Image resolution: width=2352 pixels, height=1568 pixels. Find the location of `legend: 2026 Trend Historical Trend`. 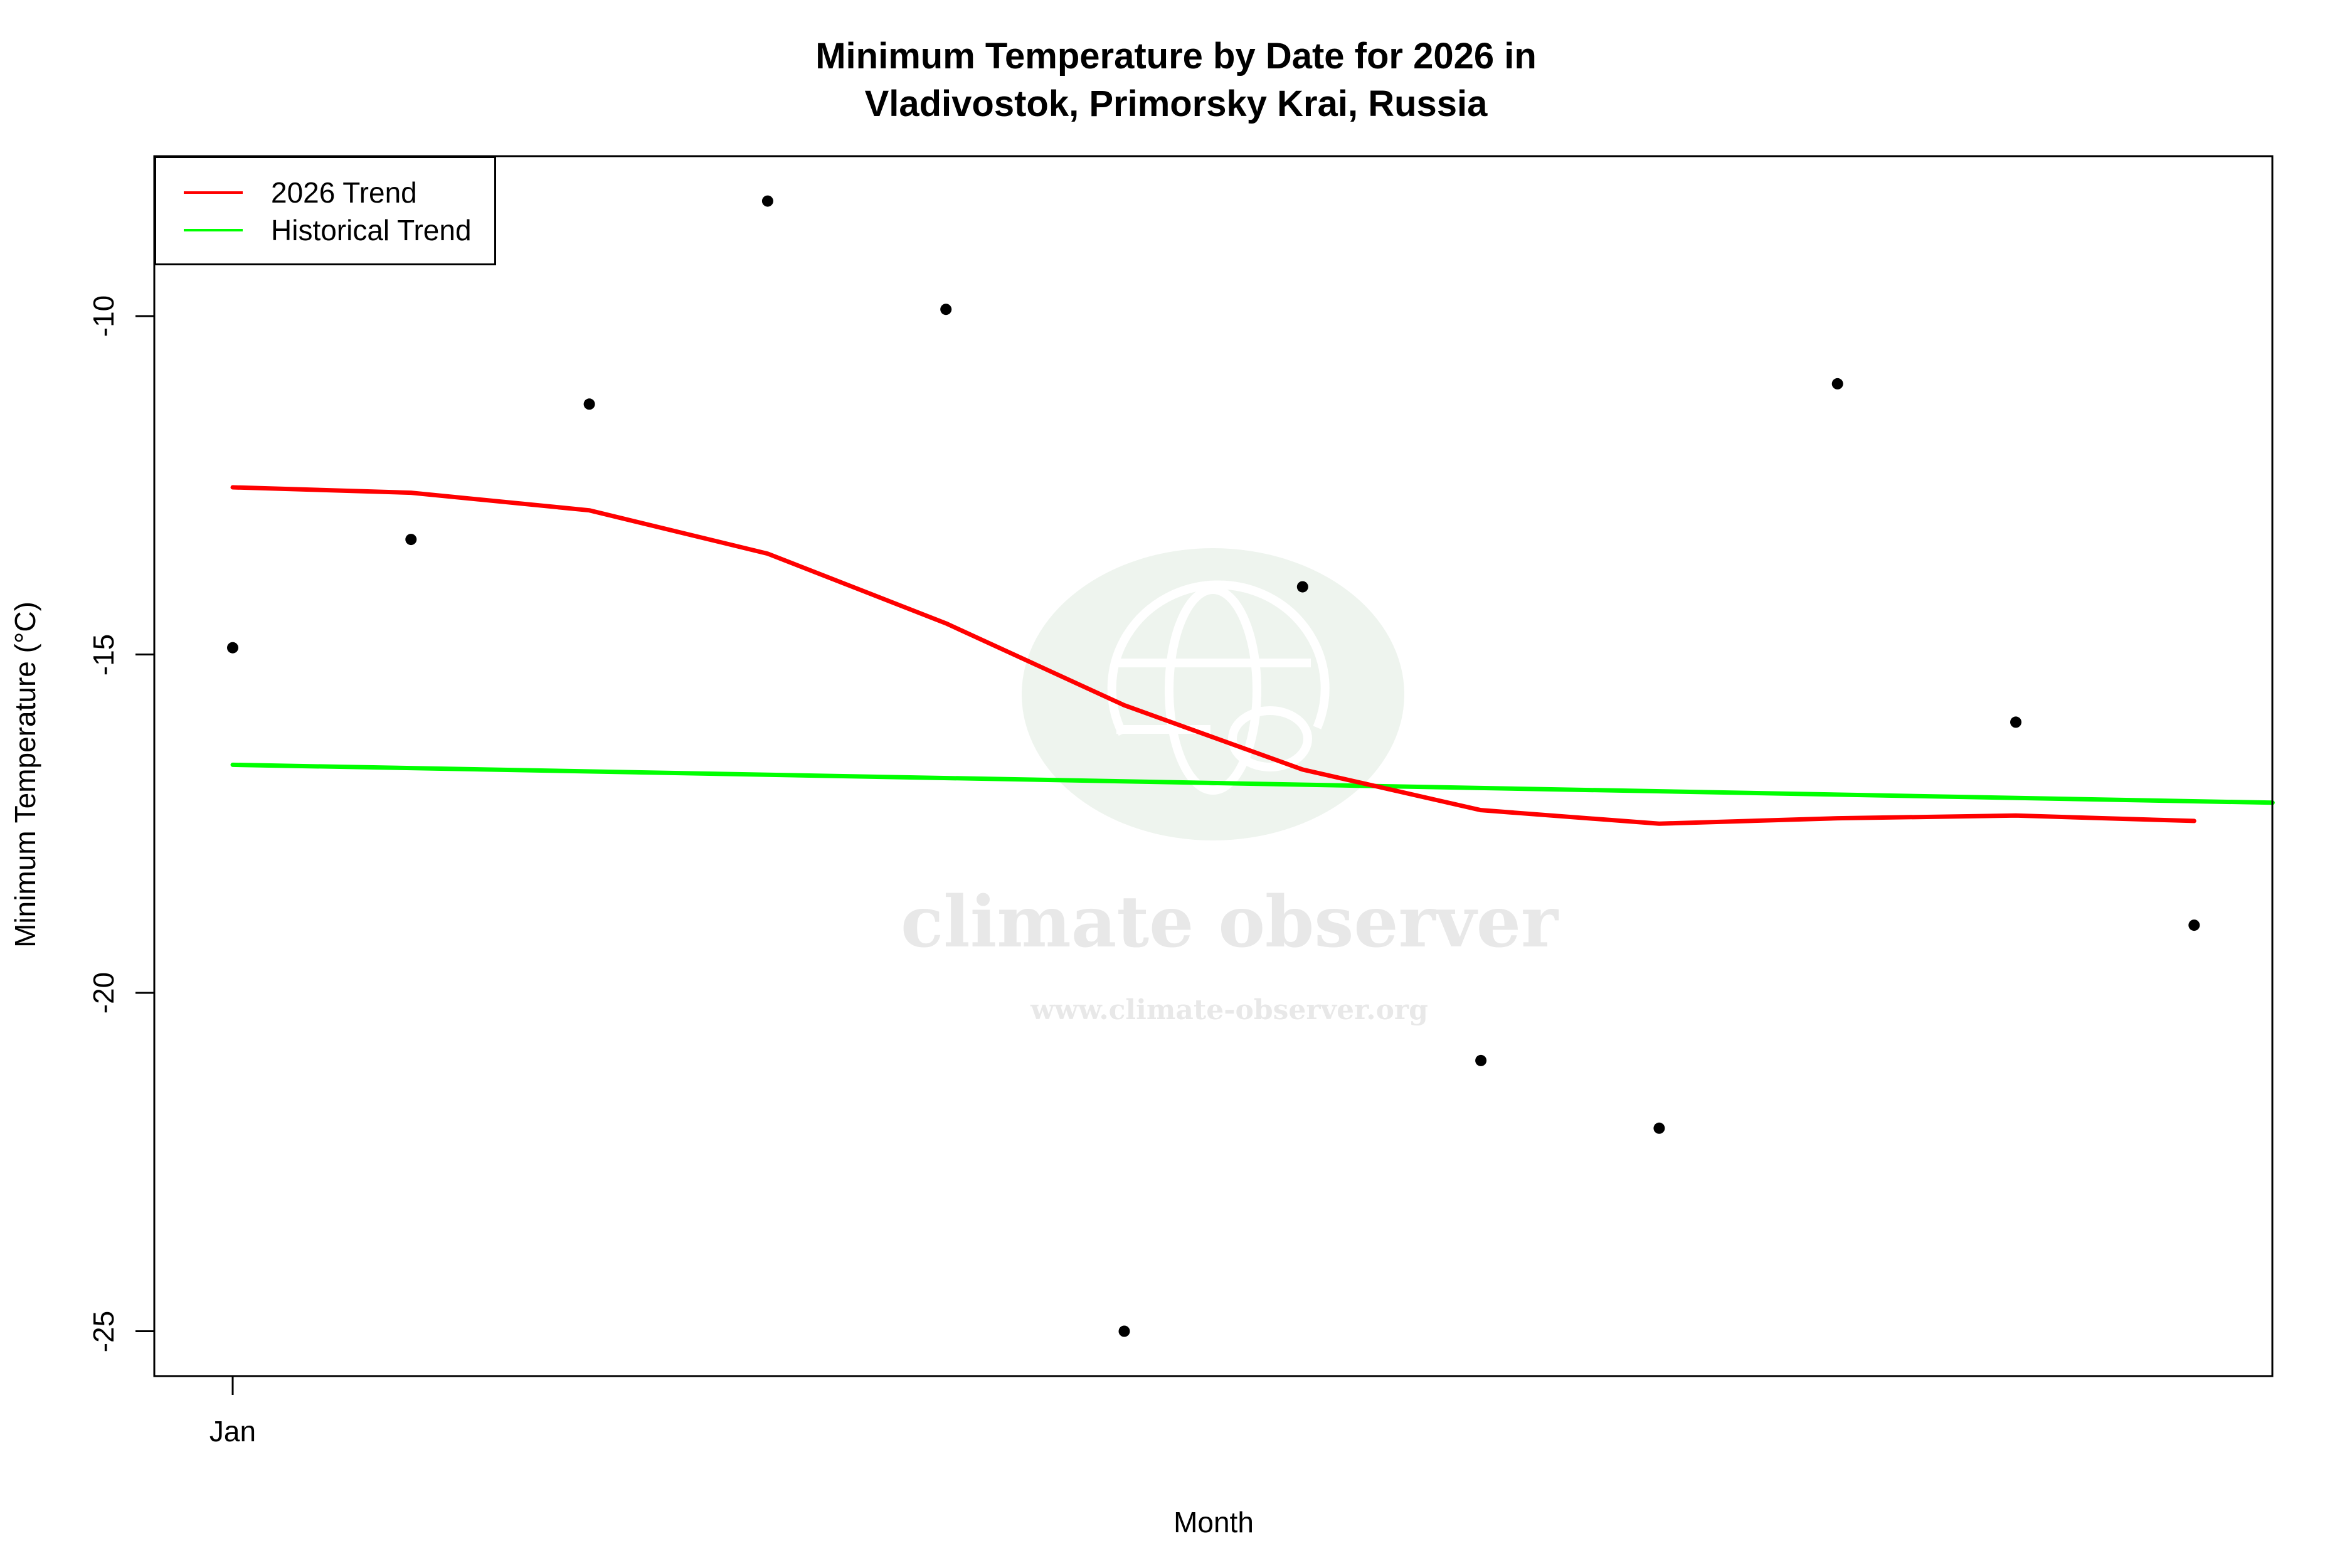

legend: 2026 Trend Historical Trend is located at coordinates (325, 211).